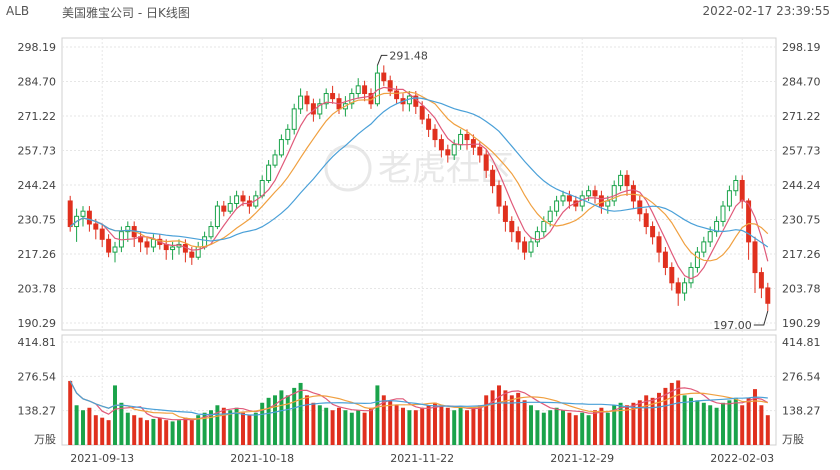 This screenshot has width=840, height=470. Describe the element at coordinates (382, 60) in the screenshot. I see `high-annotation-line` at that location.